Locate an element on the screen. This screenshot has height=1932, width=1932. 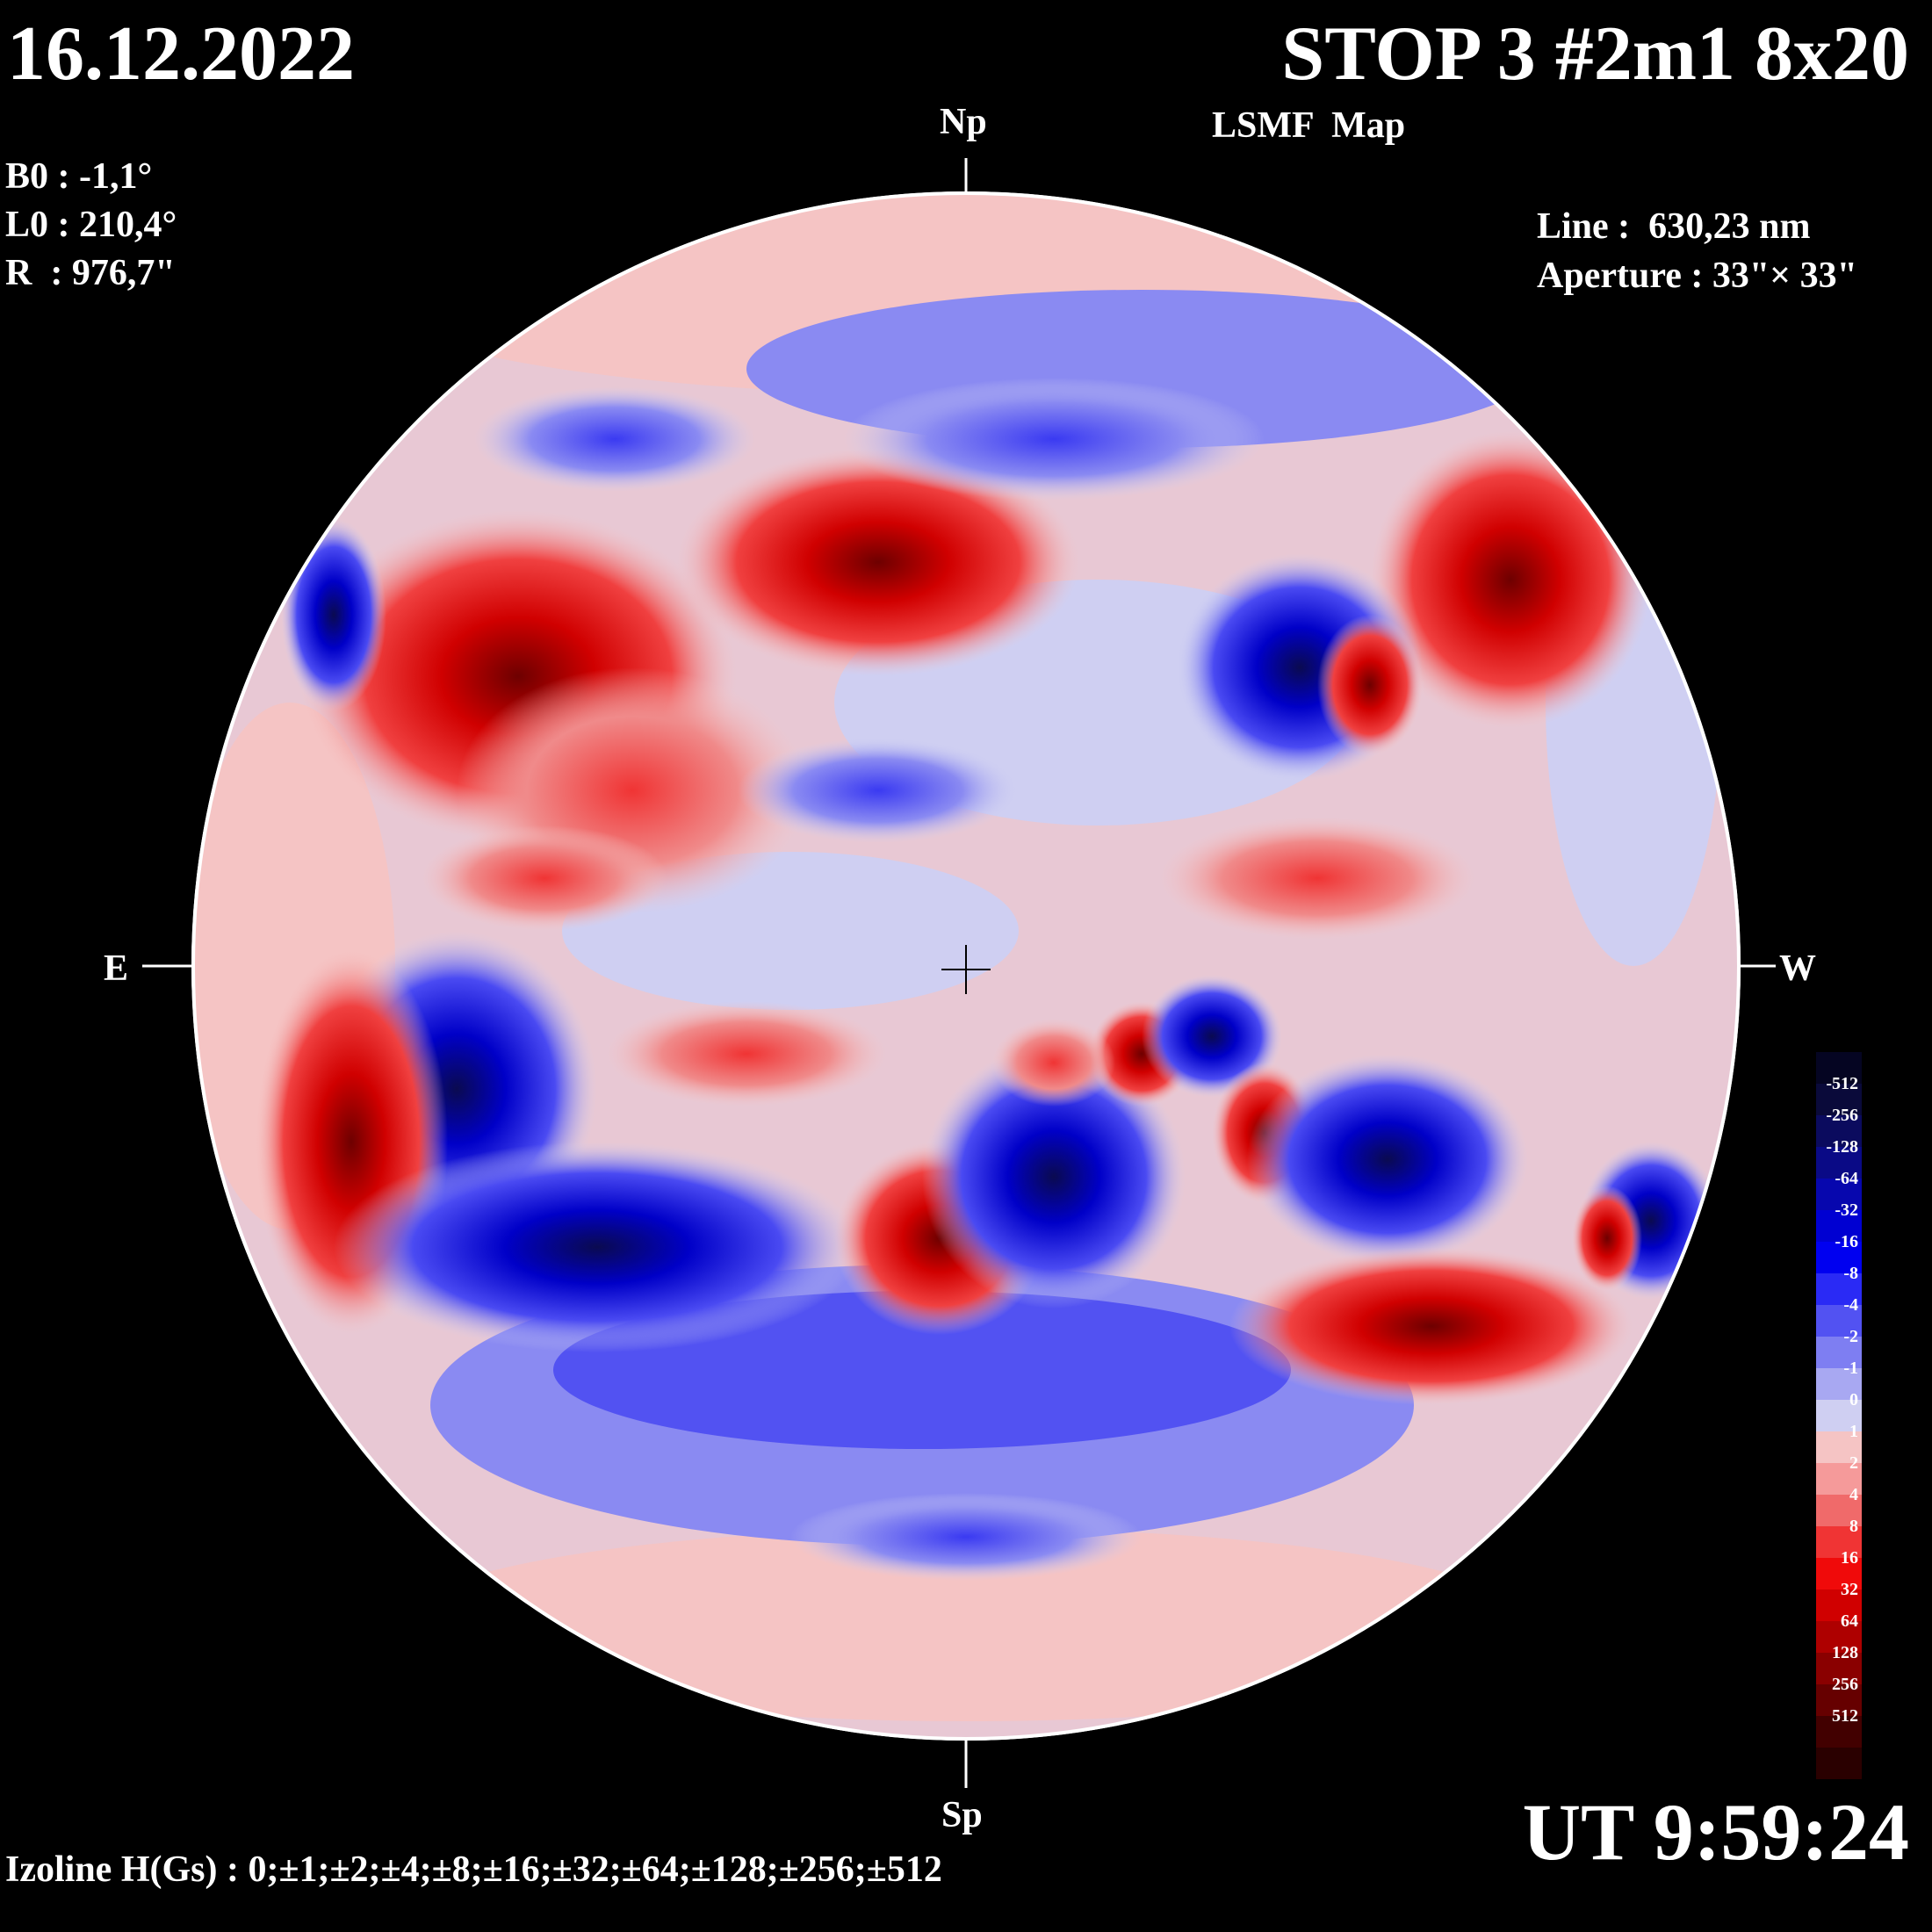
colorbar-label: 32 is located at coordinates (1850, 1590).